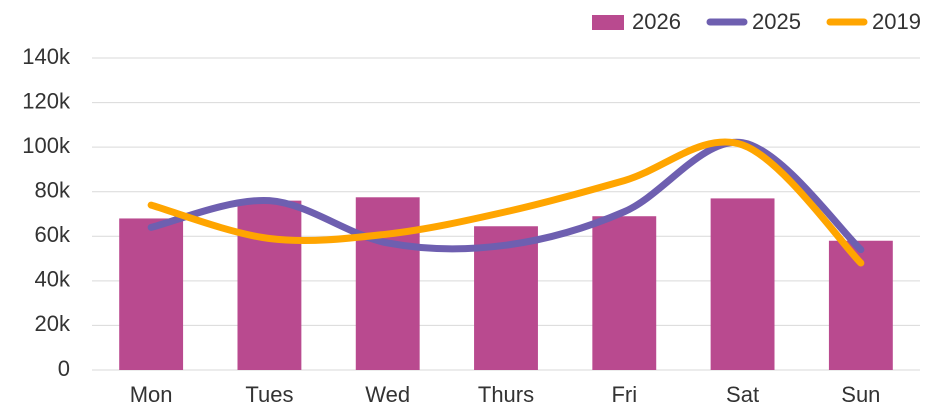 The width and height of the screenshot is (949, 409). Describe the element at coordinates (608, 22) in the screenshot. I see `legend-swatch` at that location.